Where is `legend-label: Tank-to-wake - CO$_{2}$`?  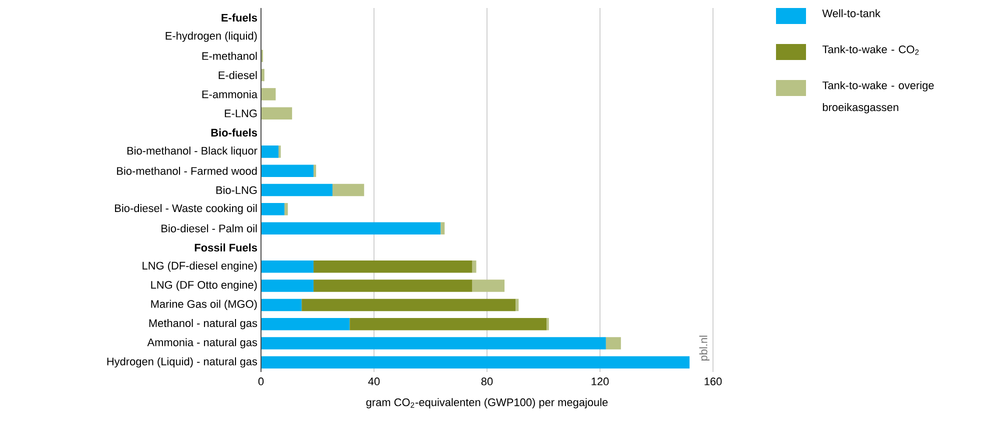 legend-label: Tank-to-wake - CO$_{2}$ is located at coordinates (870, 50).